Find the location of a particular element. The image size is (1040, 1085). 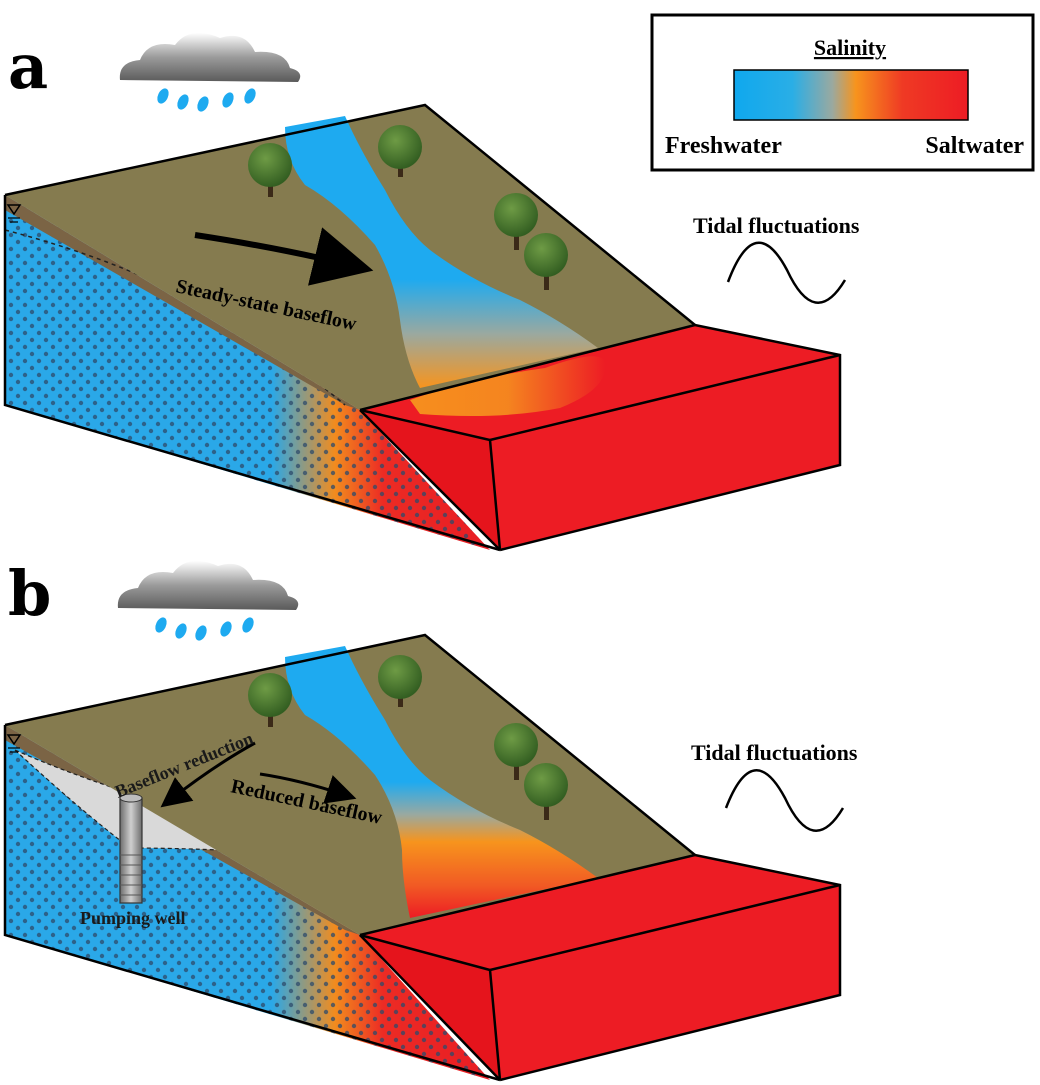

pumping-well-icon is located at coordinates (131, 848).